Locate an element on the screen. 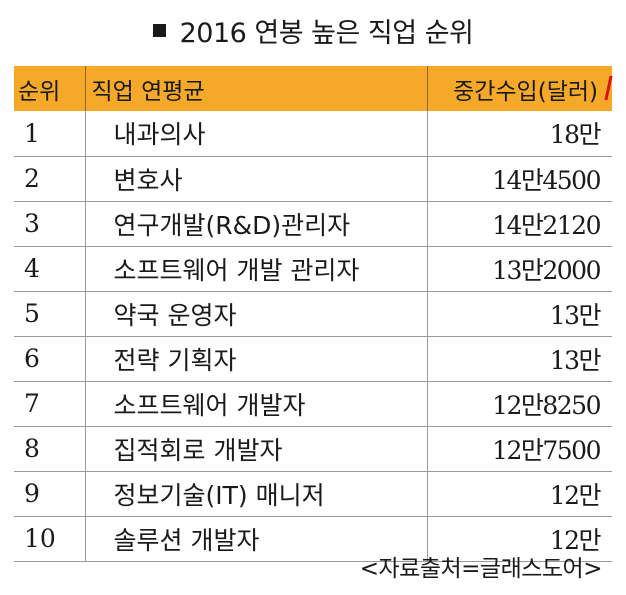 Image resolution: width=626 pixels, height=595 pixels. rank-cell: 3 is located at coordinates (32, 223).